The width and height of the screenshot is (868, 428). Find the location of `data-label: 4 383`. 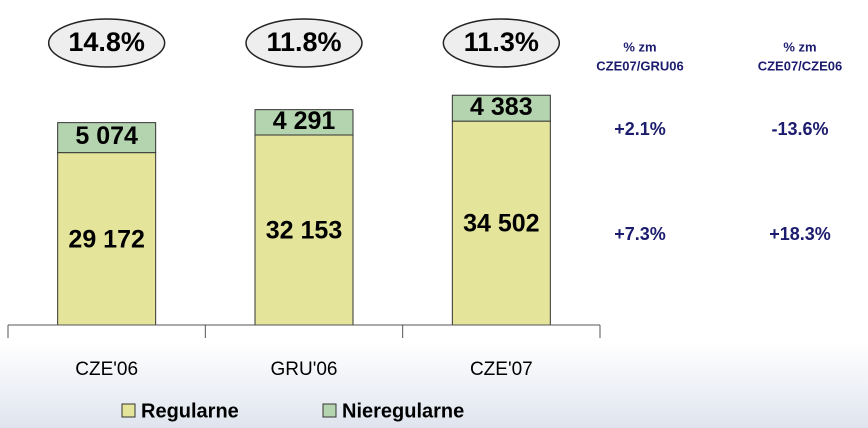

data-label: 4 383 is located at coordinates (501, 107).